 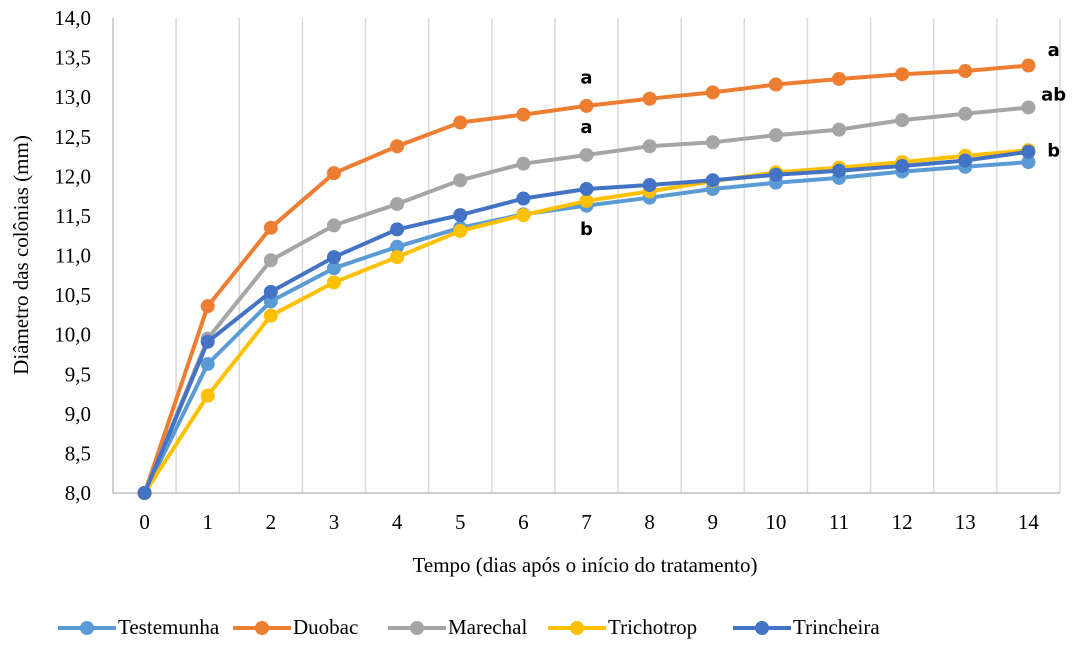 I want to click on x-tick-label: 13, so click(x=965, y=522).